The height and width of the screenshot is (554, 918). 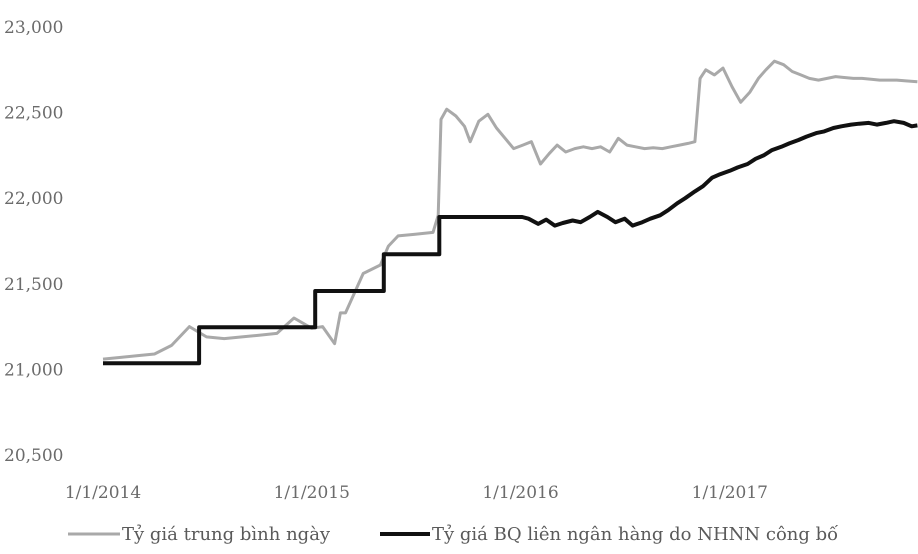 What do you see at coordinates (416, 493) in the screenshot?
I see `x-axis-ticks: 1/1/2014 1/1/2015 1/1/2016 1/1/2017` at bounding box center [416, 493].